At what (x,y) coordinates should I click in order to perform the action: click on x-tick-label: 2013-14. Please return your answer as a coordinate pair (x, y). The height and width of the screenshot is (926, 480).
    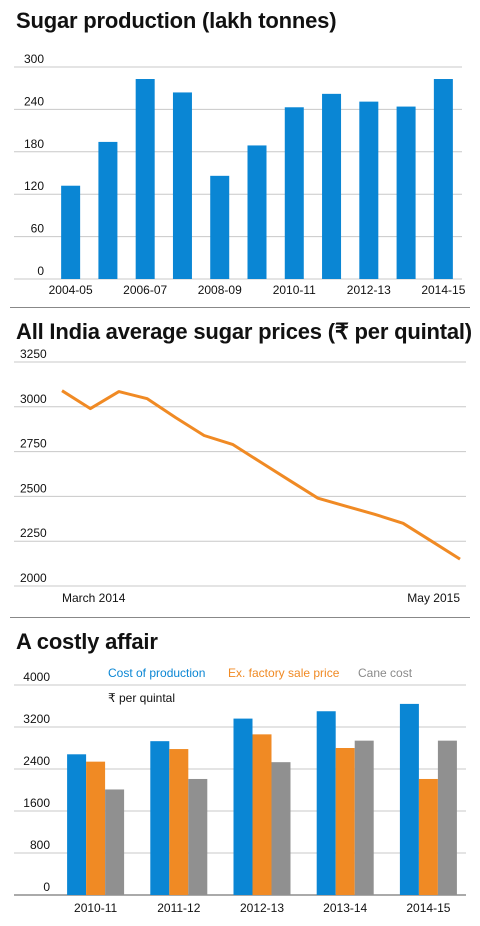
    Looking at the image, I should click on (345, 908).